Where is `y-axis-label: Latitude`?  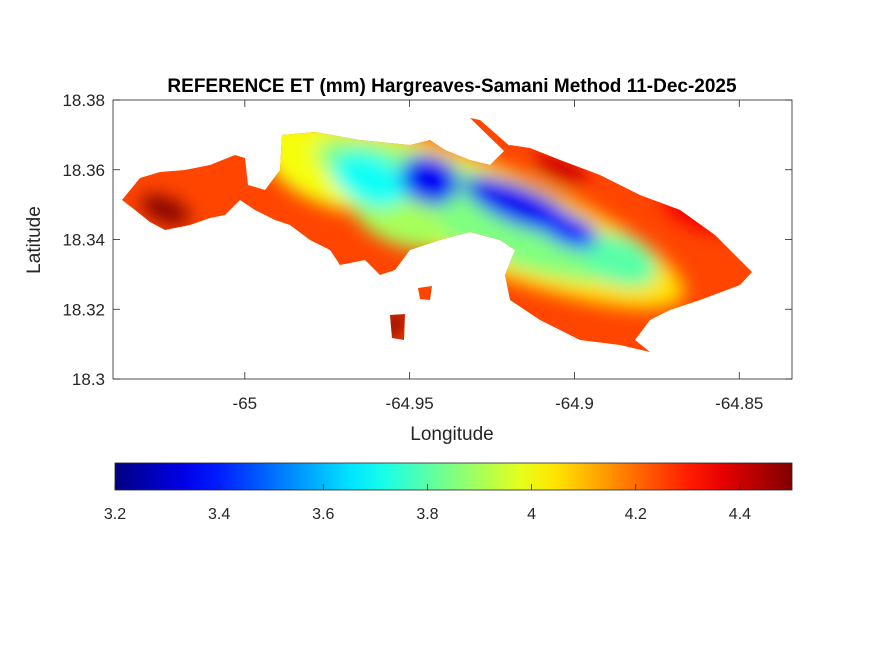
y-axis-label: Latitude is located at coordinates (34, 240).